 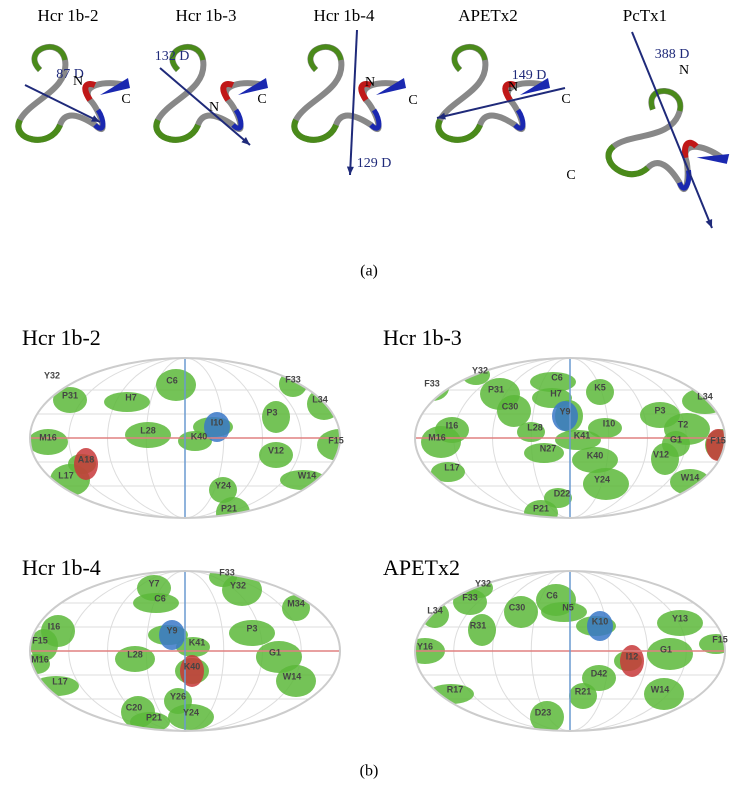 I want to click on map-title: Hcr 1b-2, so click(x=61, y=337).